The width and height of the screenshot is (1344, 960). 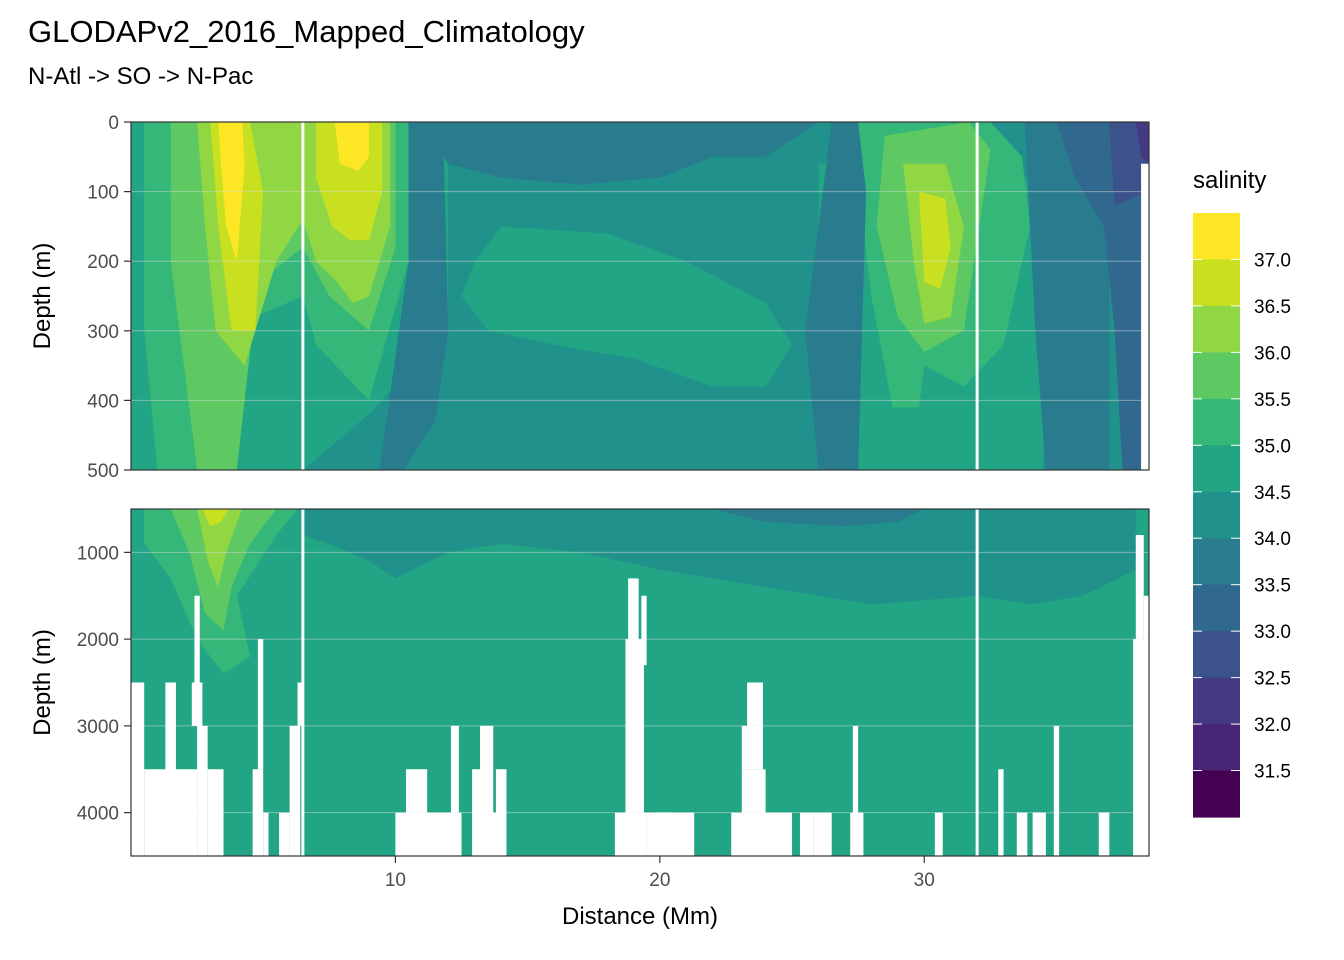 What do you see at coordinates (395, 880) in the screenshot?
I see `x-tick-label-0: 10` at bounding box center [395, 880].